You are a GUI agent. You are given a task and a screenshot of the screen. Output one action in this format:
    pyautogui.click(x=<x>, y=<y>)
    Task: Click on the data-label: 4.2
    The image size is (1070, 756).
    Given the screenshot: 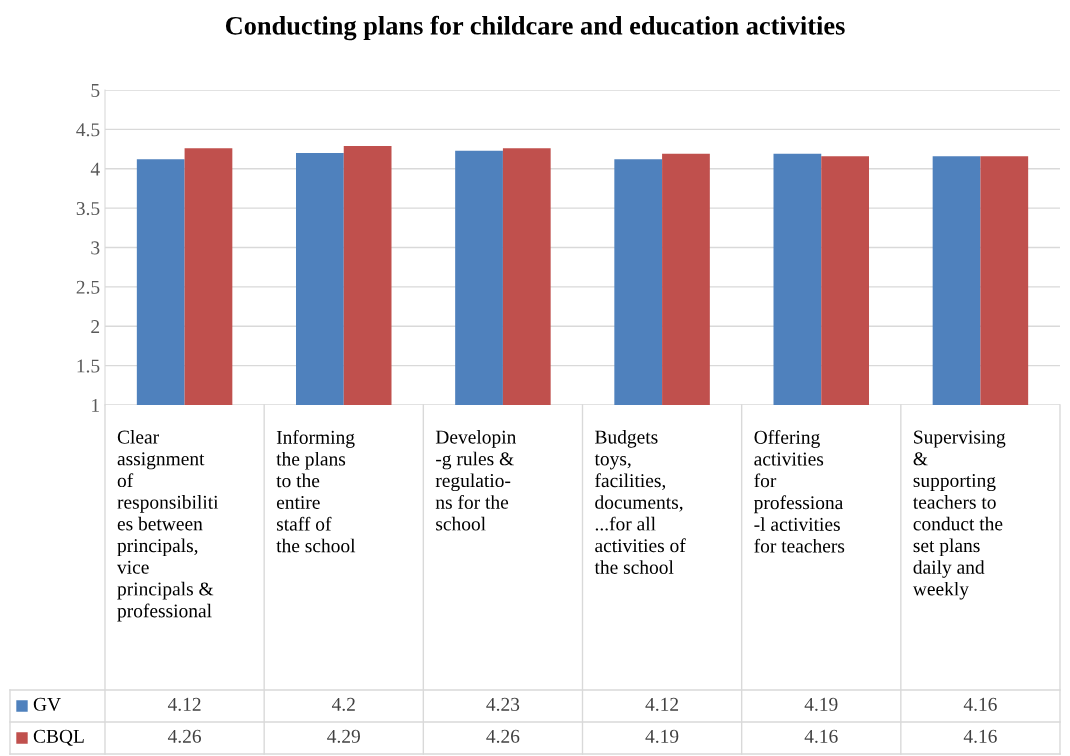 What is the action you would take?
    pyautogui.click(x=343, y=704)
    